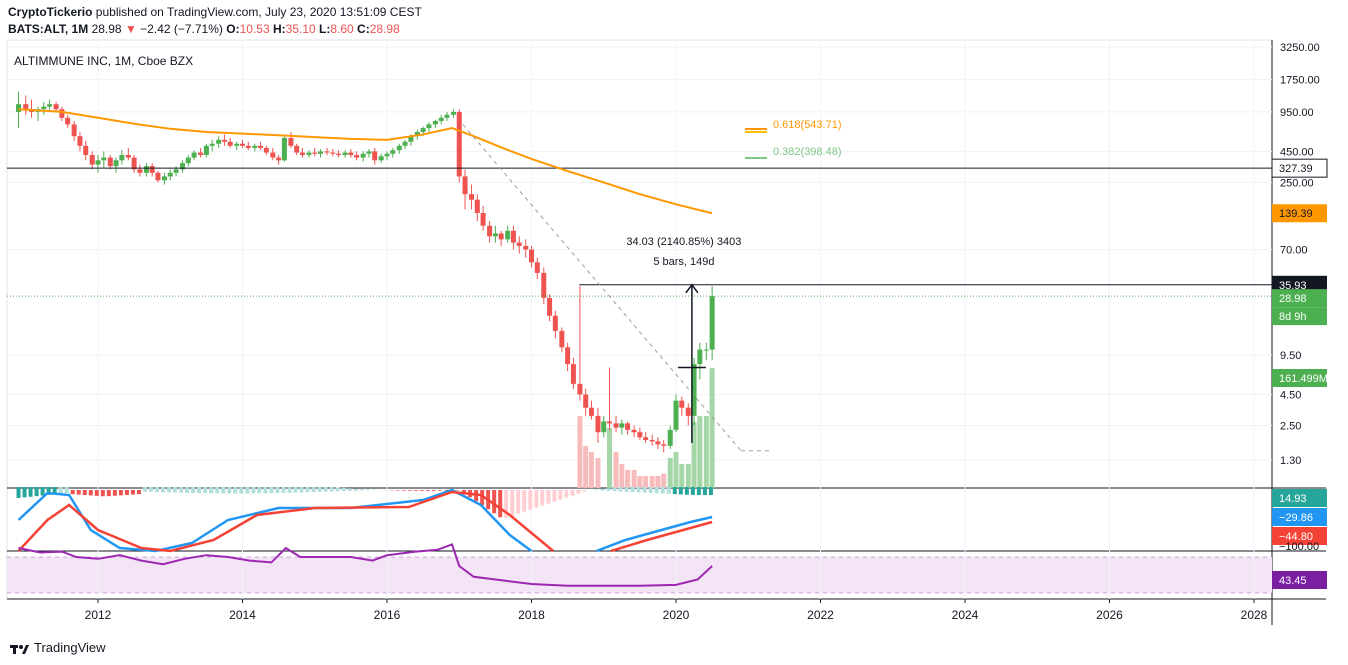  Describe the element at coordinates (285, 521) in the screenshot. I see `signal-line` at that location.